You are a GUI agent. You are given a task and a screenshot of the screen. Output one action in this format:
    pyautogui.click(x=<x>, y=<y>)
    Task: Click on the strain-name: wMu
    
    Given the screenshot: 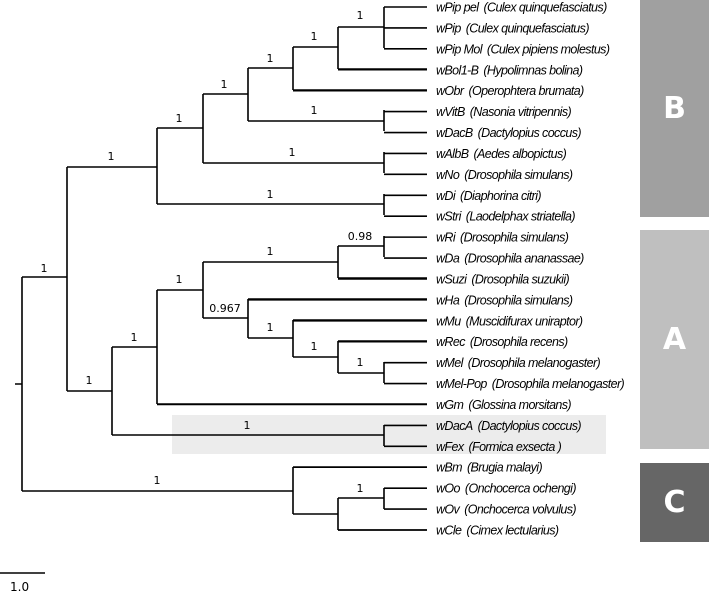 What is the action you would take?
    pyautogui.click(x=448, y=321)
    